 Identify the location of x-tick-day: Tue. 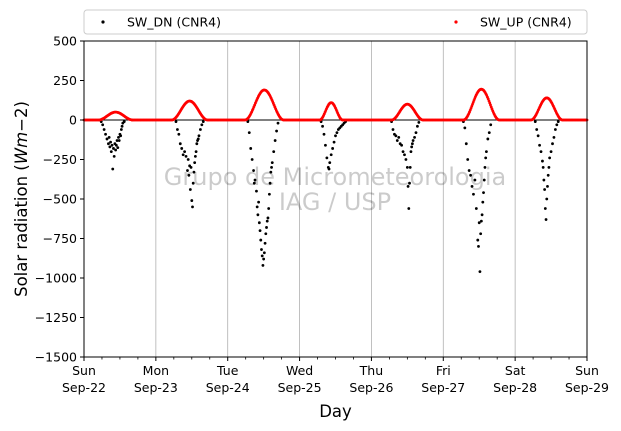
(227, 370).